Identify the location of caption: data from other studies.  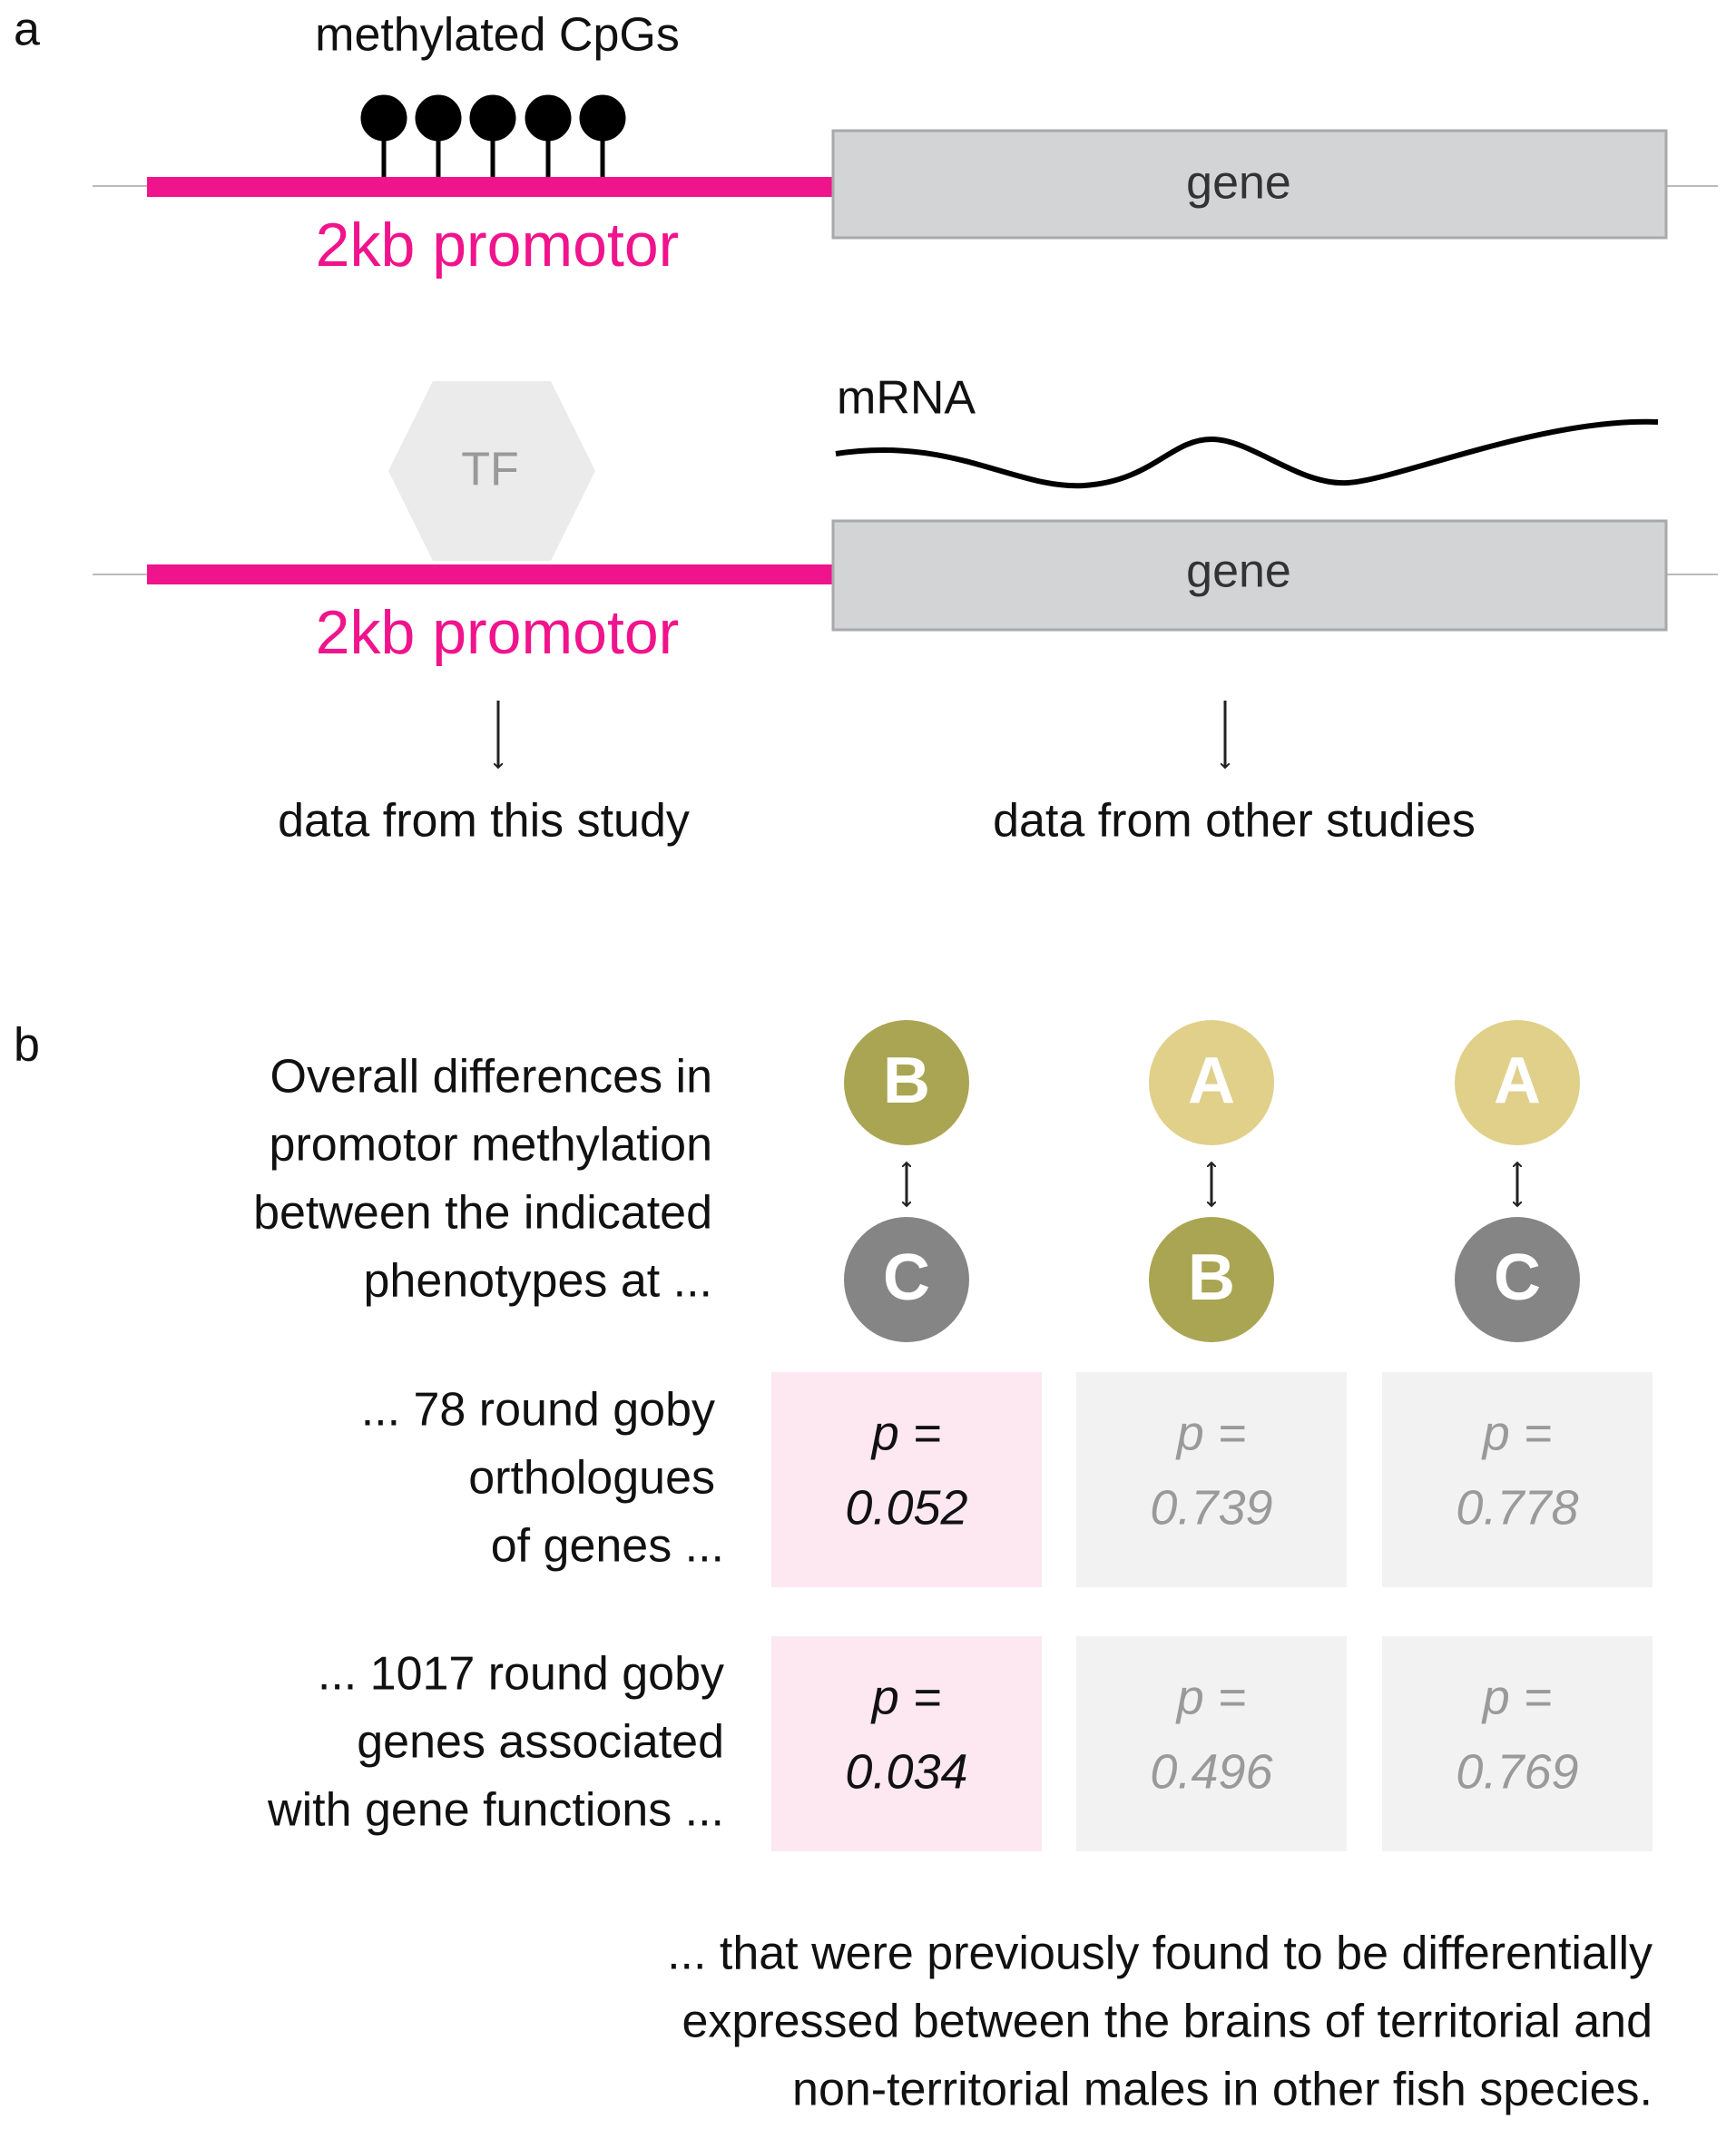
(1234, 821).